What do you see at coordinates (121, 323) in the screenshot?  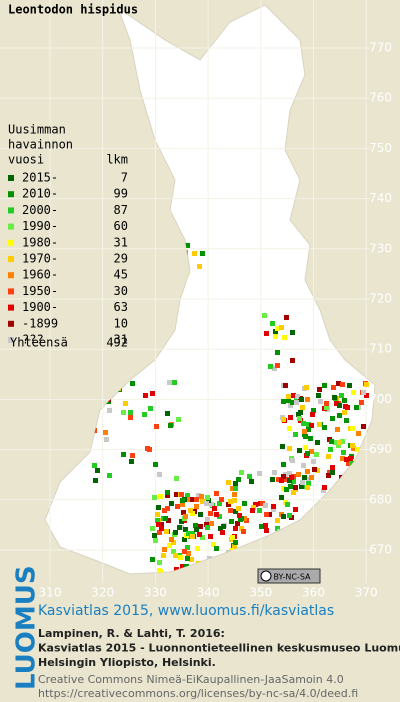 I see `legend-count: 10` at bounding box center [121, 323].